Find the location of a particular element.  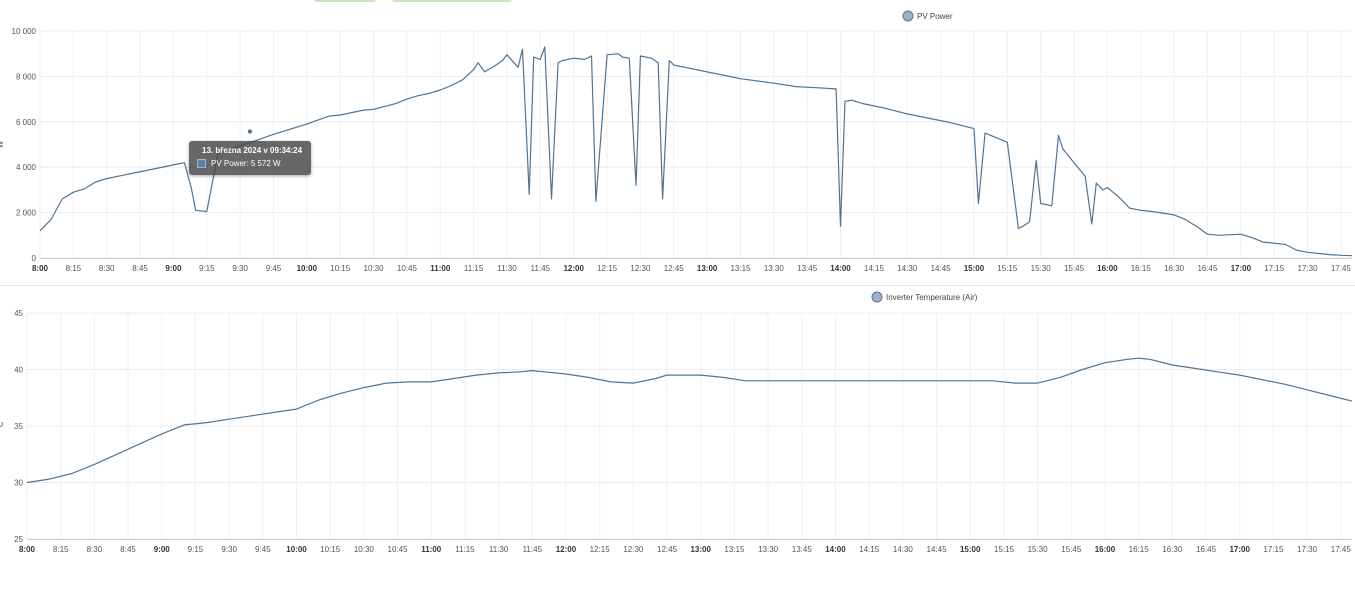

chart-1-xtick-label: 8:45 is located at coordinates (140, 268).